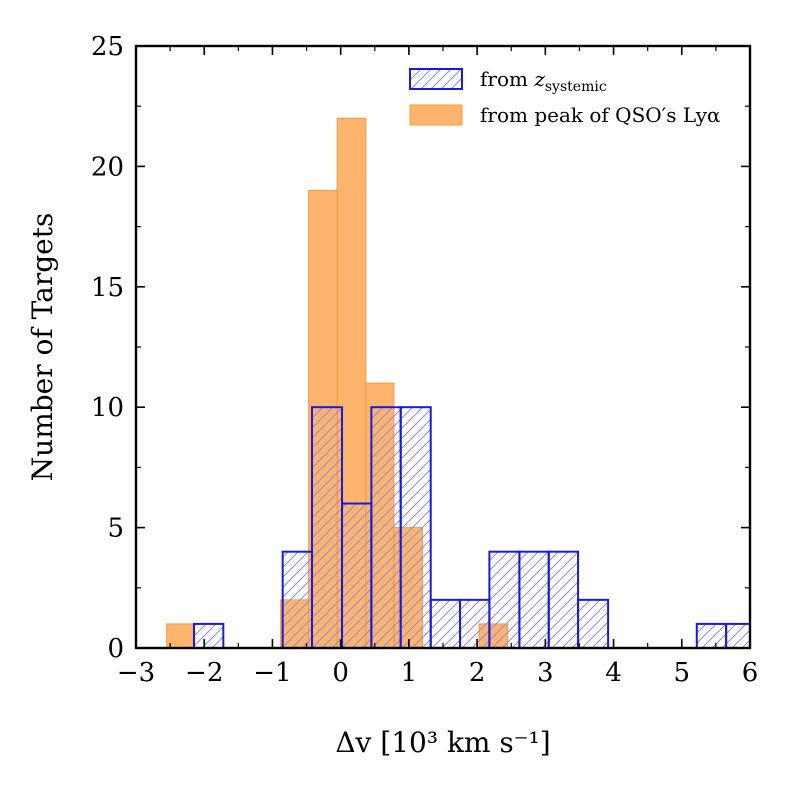 The height and width of the screenshot is (789, 789). What do you see at coordinates (750, 673) in the screenshot?
I see `x-tick-label-9: 6` at bounding box center [750, 673].